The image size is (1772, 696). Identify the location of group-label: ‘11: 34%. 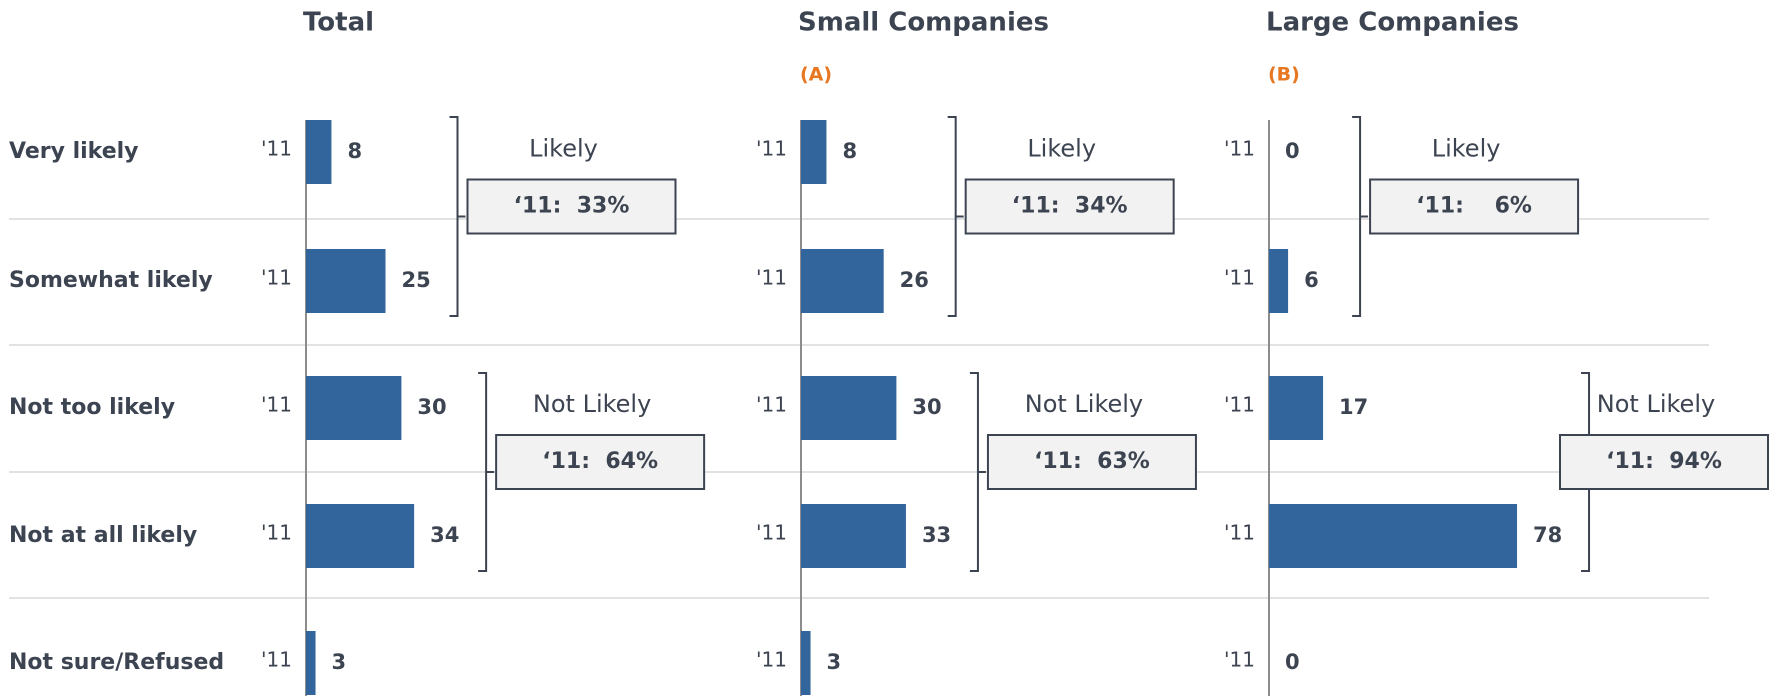
(1070, 206).